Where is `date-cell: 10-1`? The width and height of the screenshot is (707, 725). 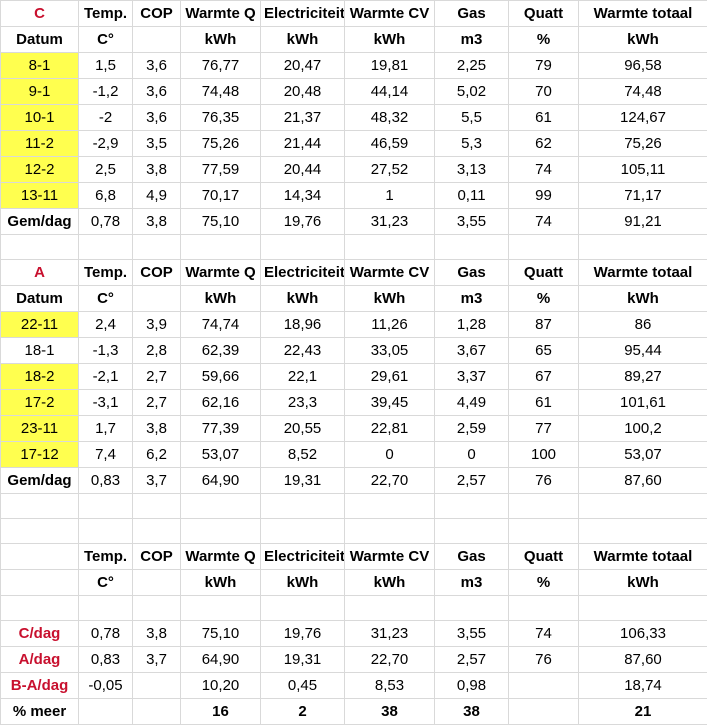
date-cell: 10-1 is located at coordinates (40, 118).